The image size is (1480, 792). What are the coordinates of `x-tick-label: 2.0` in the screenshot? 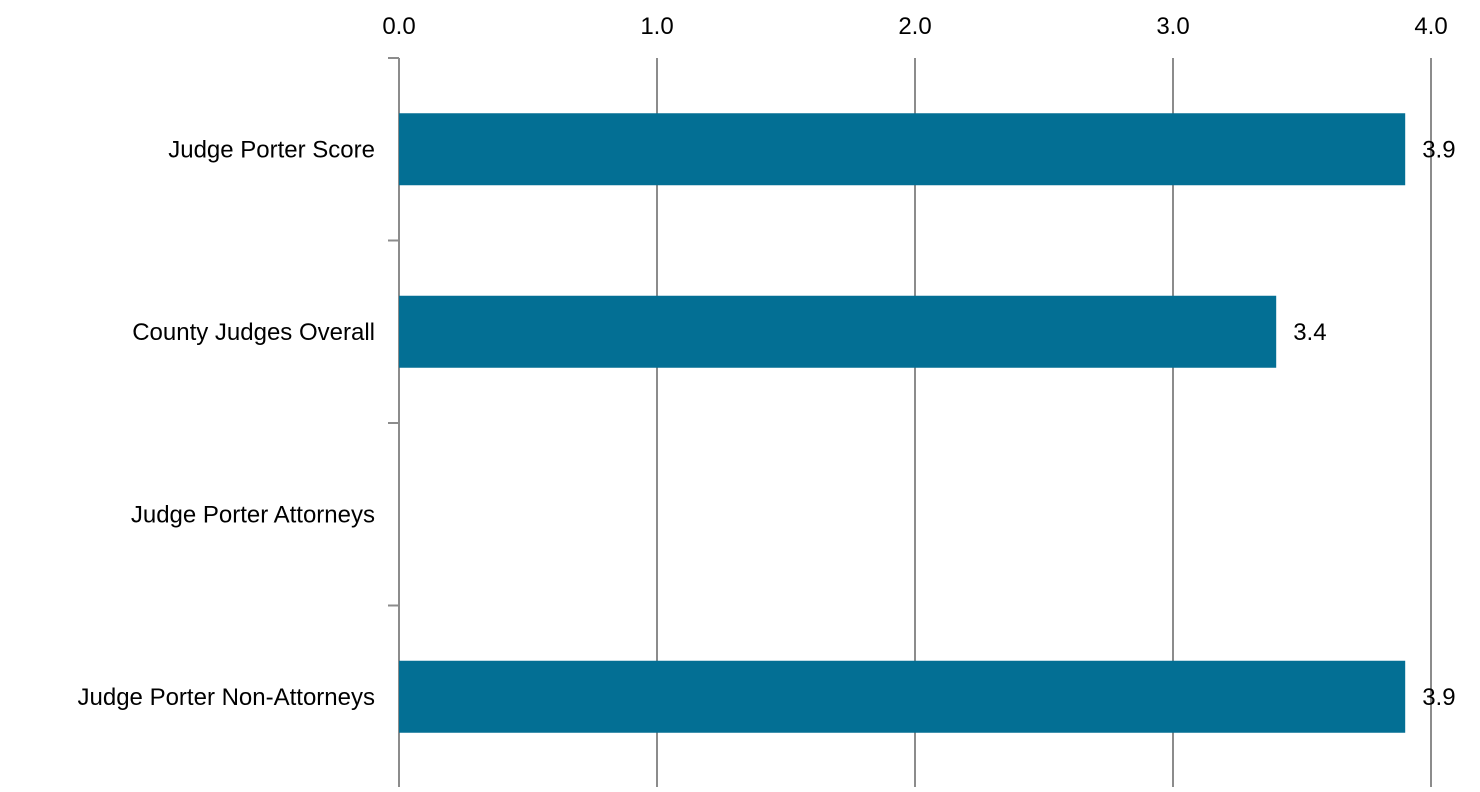 It's located at (914, 26).